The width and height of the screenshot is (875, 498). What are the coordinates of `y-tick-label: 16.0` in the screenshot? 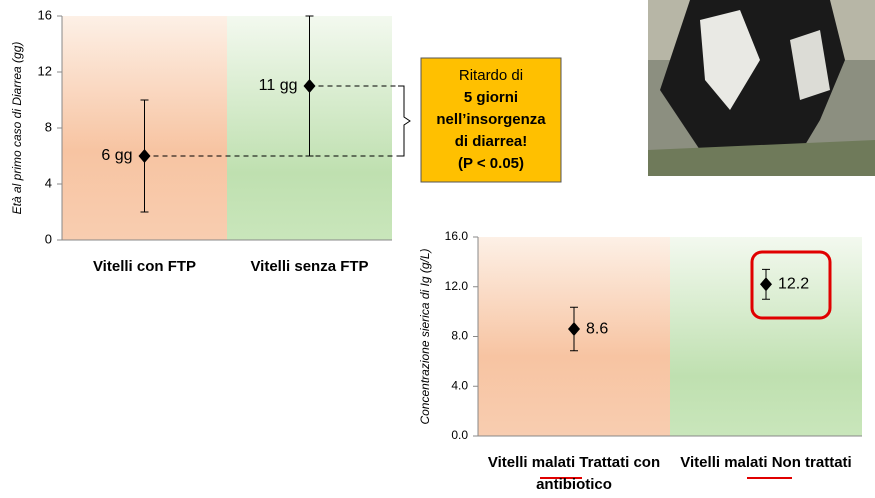 It's located at (457, 236).